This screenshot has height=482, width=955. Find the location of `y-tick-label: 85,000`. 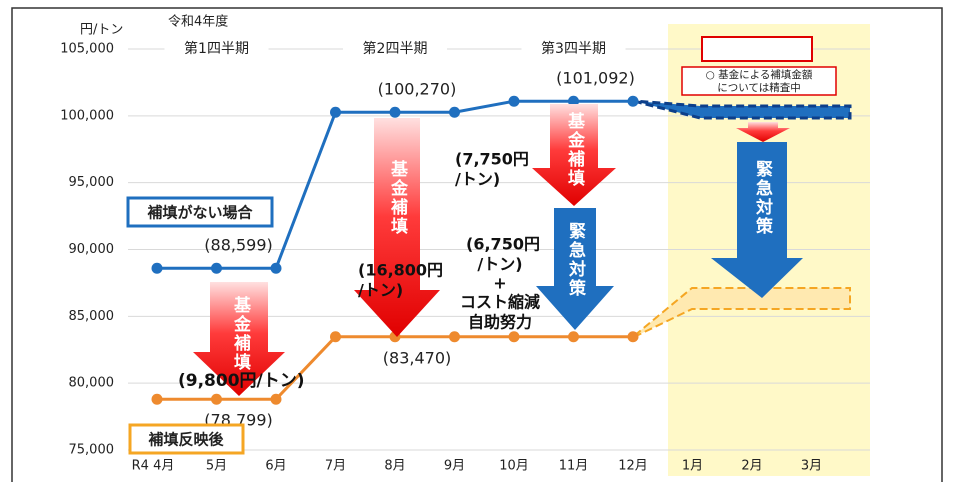

y-tick-label: 85,000 is located at coordinates (92, 316).